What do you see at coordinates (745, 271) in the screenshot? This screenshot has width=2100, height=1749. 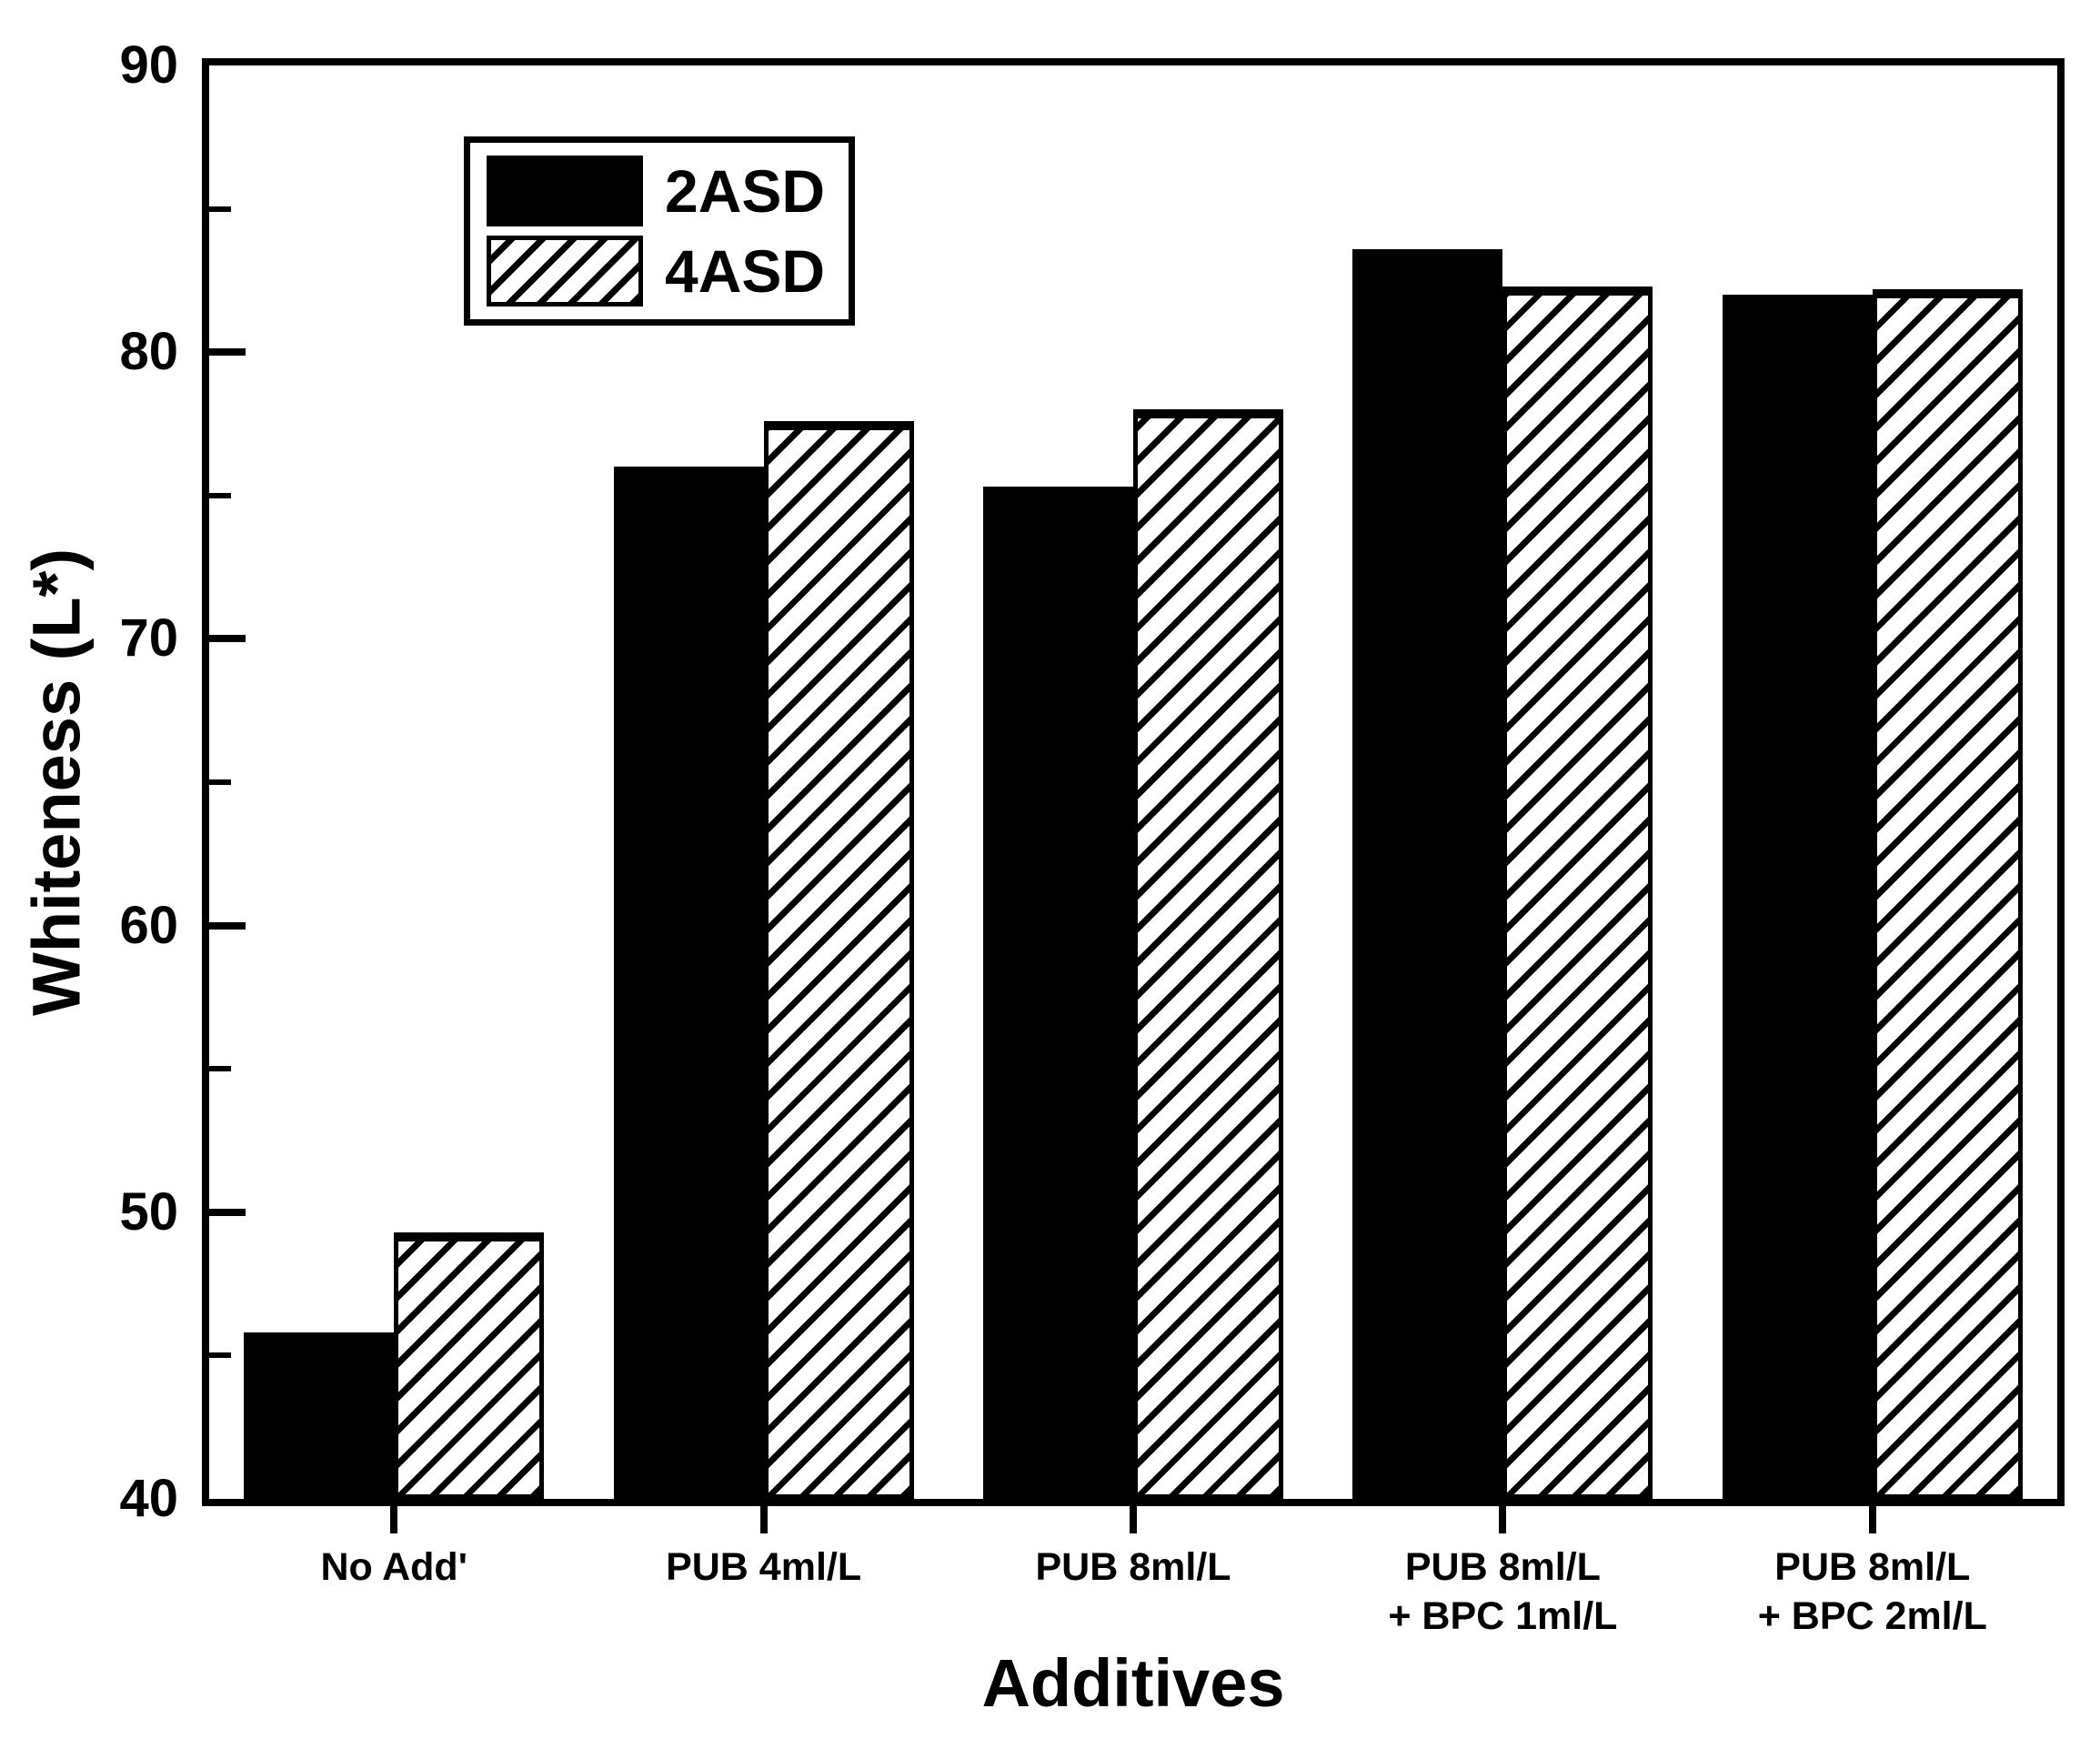 I see `legend-label: 4ASD` at bounding box center [745, 271].